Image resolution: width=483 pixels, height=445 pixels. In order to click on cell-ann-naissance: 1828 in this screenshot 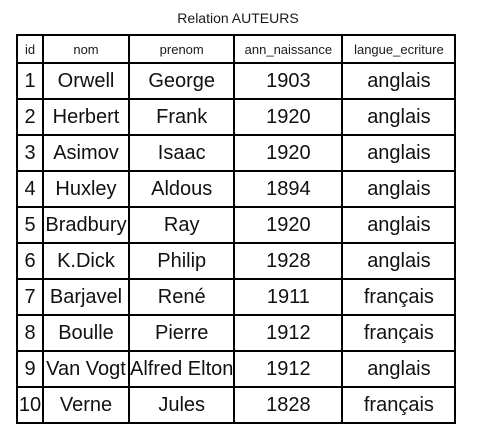, I will do `click(288, 405)`.